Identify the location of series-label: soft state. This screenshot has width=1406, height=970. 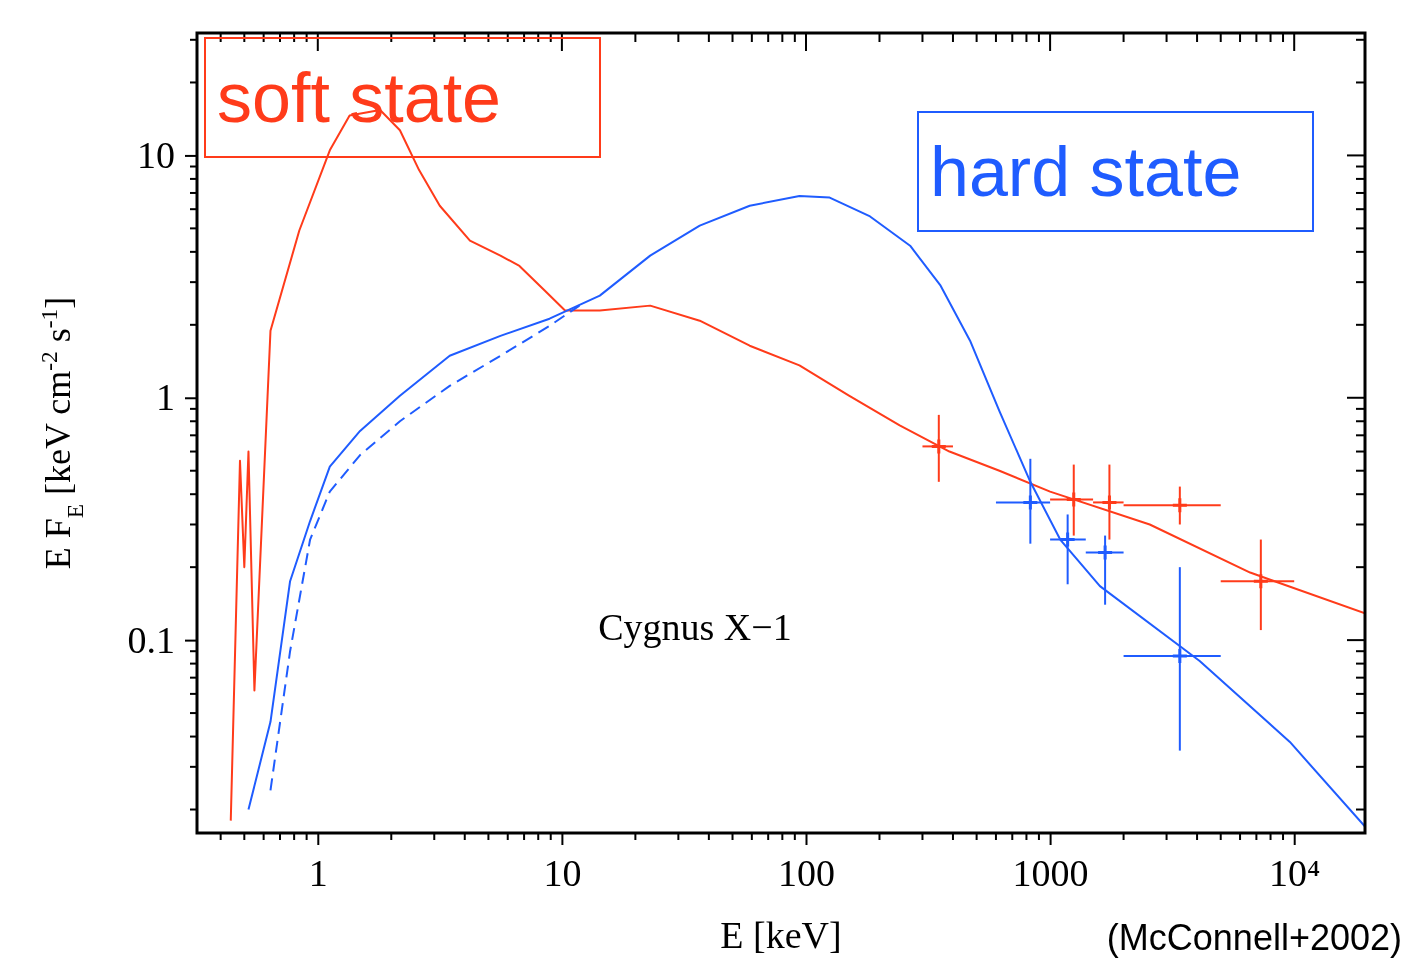
(359, 98).